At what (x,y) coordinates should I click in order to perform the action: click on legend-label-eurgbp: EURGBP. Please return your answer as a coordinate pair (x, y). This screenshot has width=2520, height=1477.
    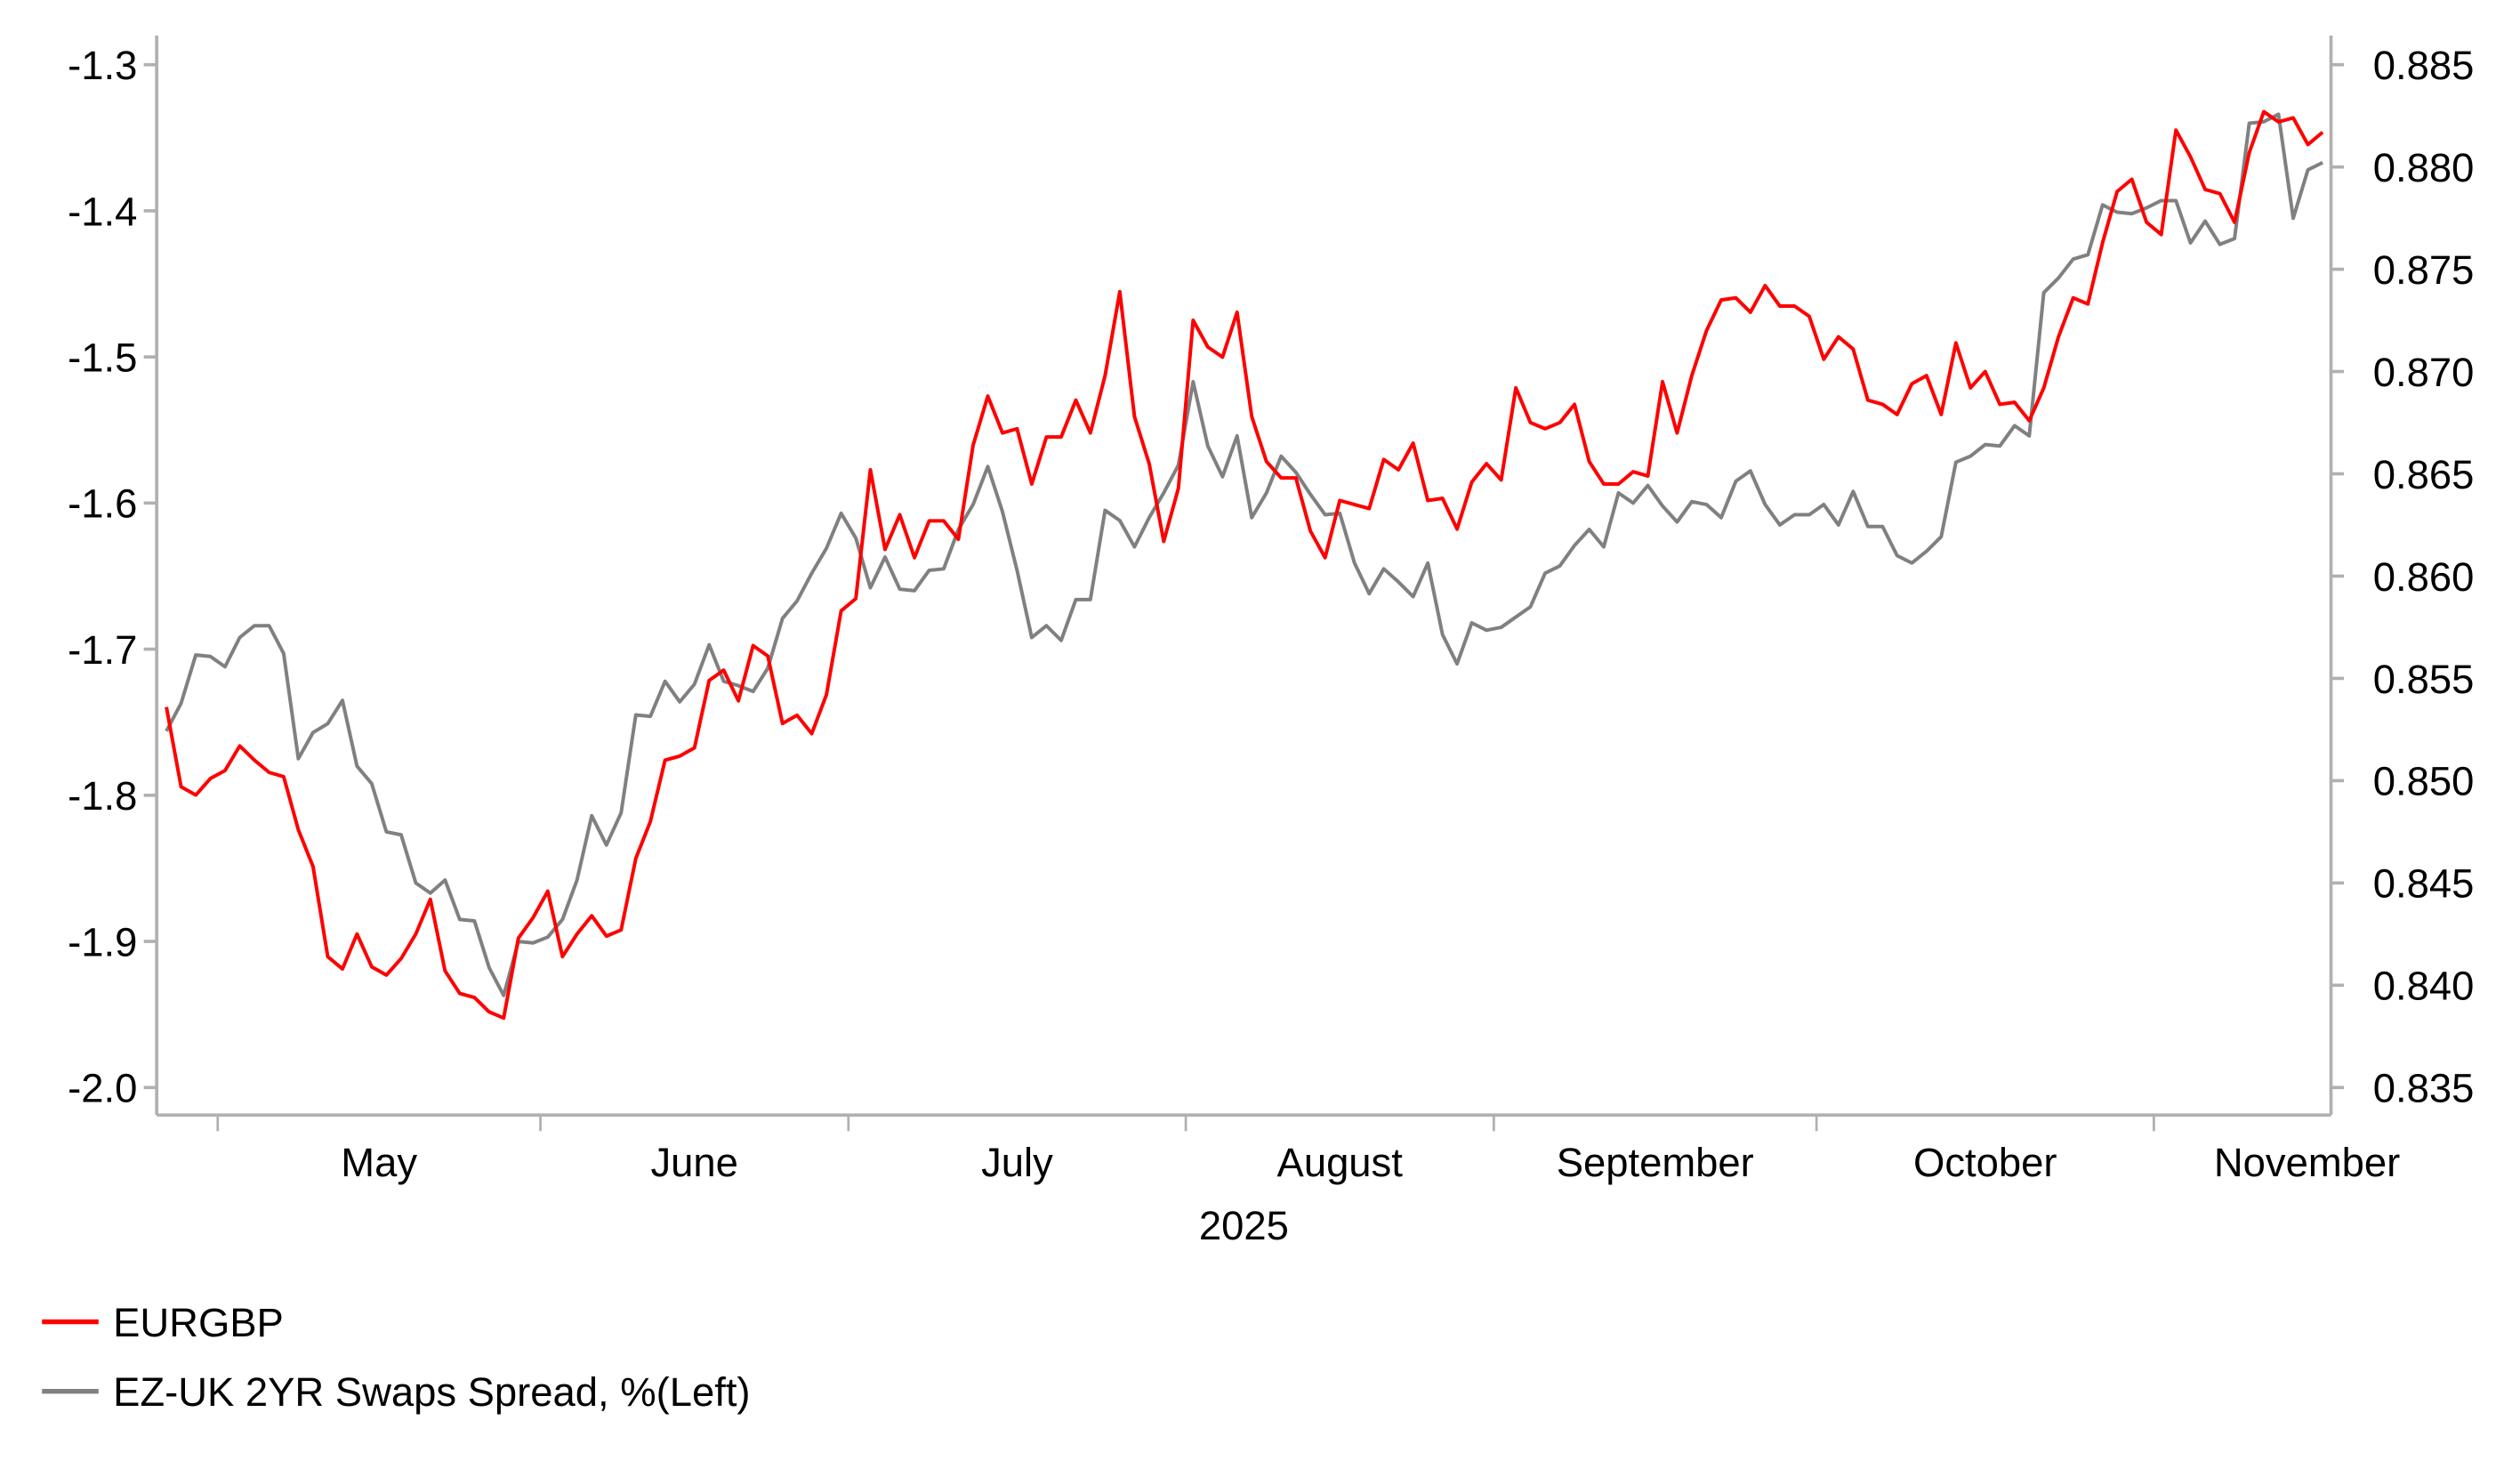
    Looking at the image, I should click on (198, 1322).